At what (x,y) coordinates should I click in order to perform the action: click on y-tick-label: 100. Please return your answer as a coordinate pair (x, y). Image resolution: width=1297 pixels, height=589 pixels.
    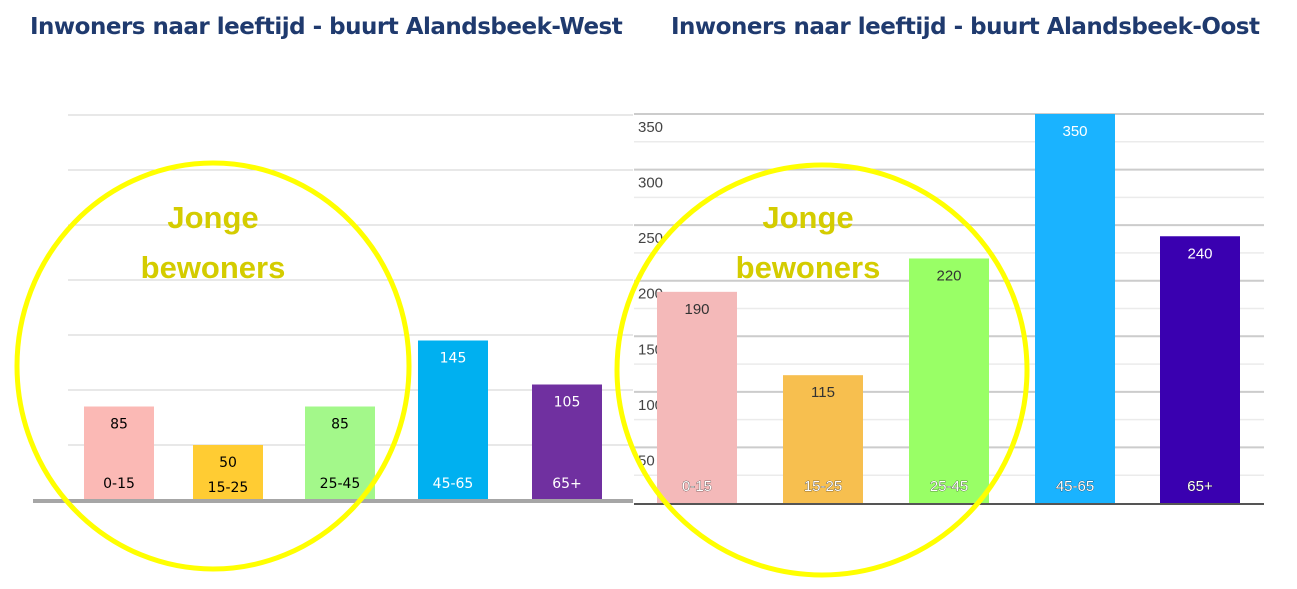
    Looking at the image, I should click on (650, 405).